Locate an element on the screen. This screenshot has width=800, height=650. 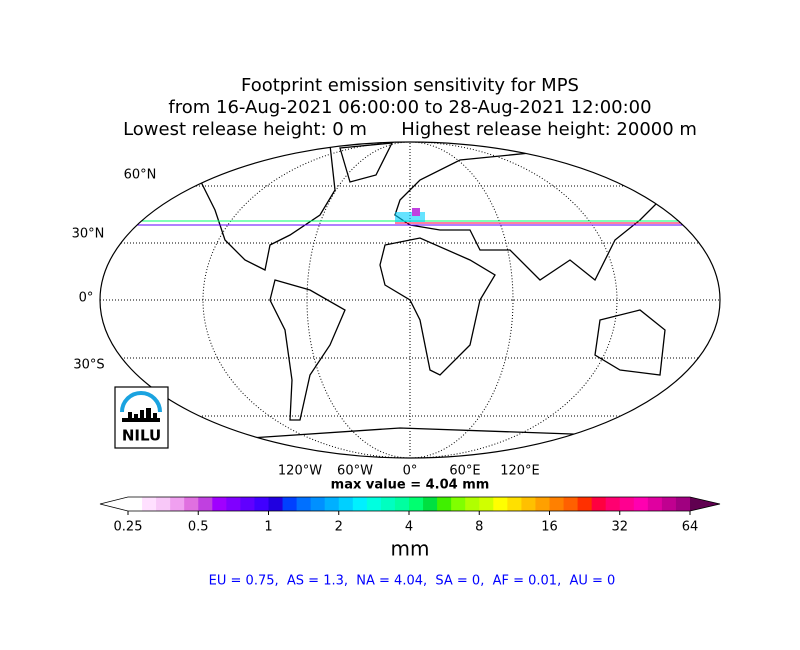
greenland is located at coordinates (366, 162).